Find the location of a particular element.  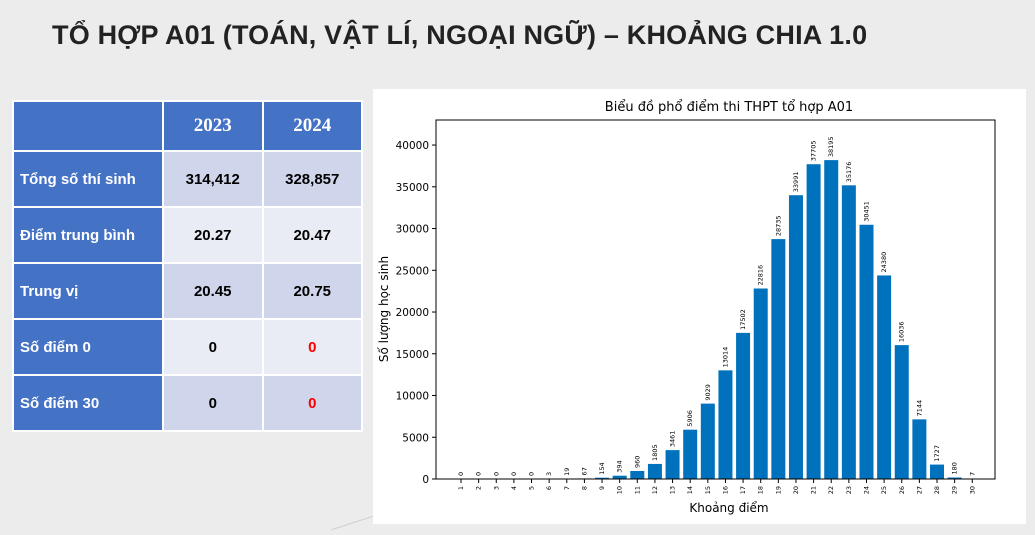

data-label: 7144 is located at coordinates (919, 408).